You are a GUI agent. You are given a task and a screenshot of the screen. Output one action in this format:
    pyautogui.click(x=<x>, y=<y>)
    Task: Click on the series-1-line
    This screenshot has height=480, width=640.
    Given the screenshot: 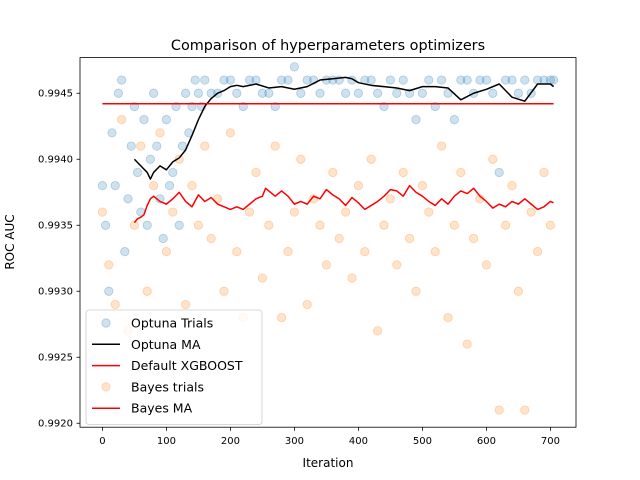 What is the action you would take?
    pyautogui.click(x=344, y=128)
    